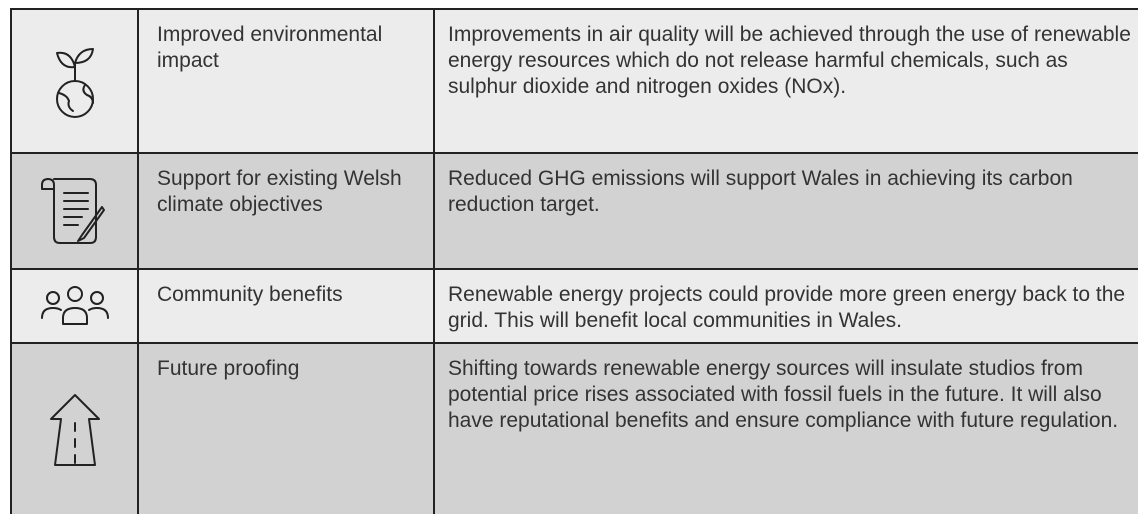 The width and height of the screenshot is (1138, 514). Describe the element at coordinates (286, 306) in the screenshot. I see `row-title: Community benefits` at that location.